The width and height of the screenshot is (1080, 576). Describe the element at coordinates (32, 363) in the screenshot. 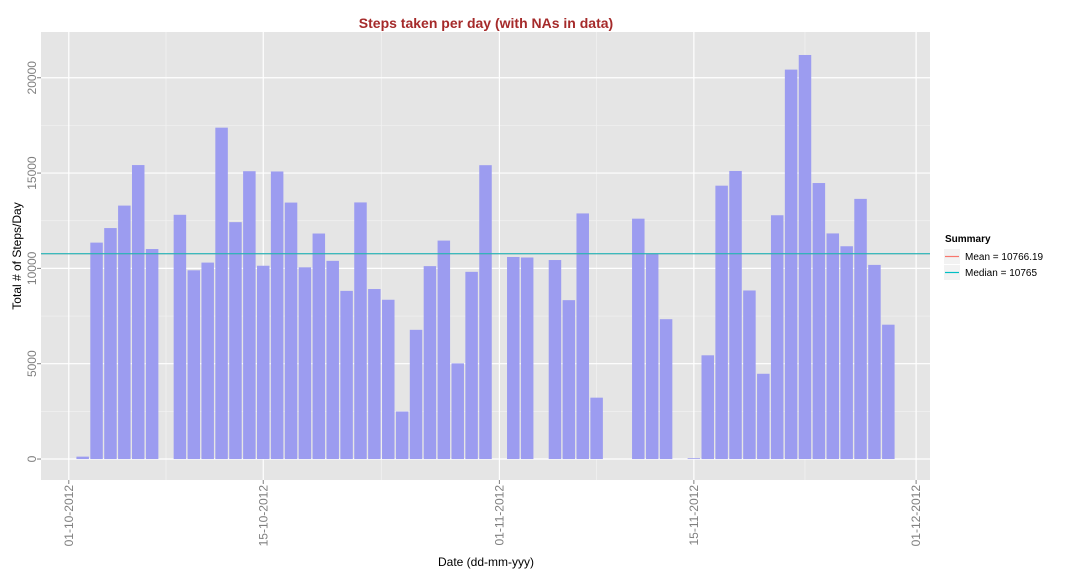

I see `y-tick-label: 5000` at that location.